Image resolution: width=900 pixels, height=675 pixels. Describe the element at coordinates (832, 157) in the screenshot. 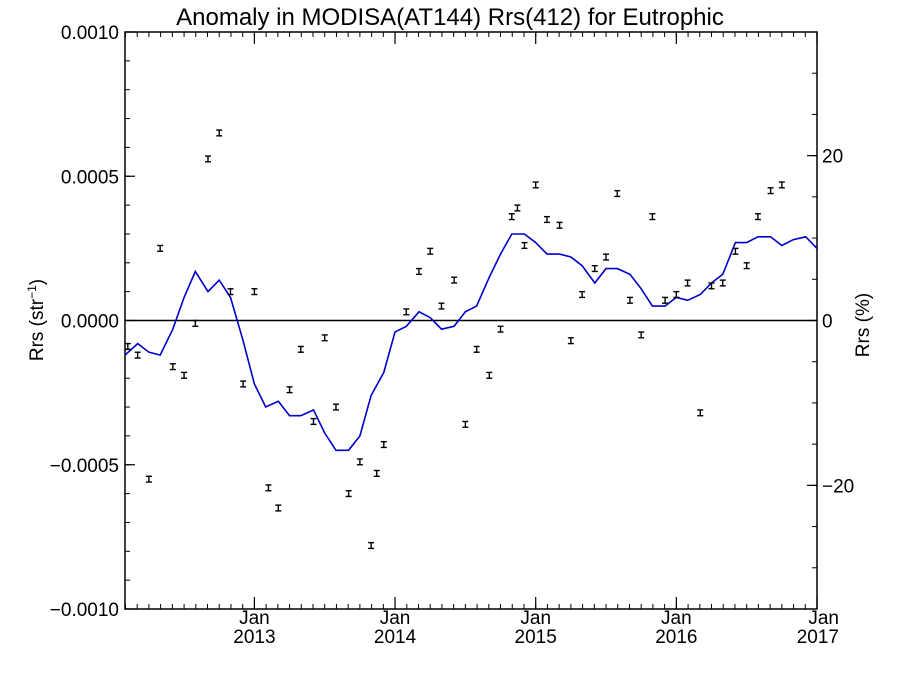

I see `y-tick-label-right-0: 20` at that location.